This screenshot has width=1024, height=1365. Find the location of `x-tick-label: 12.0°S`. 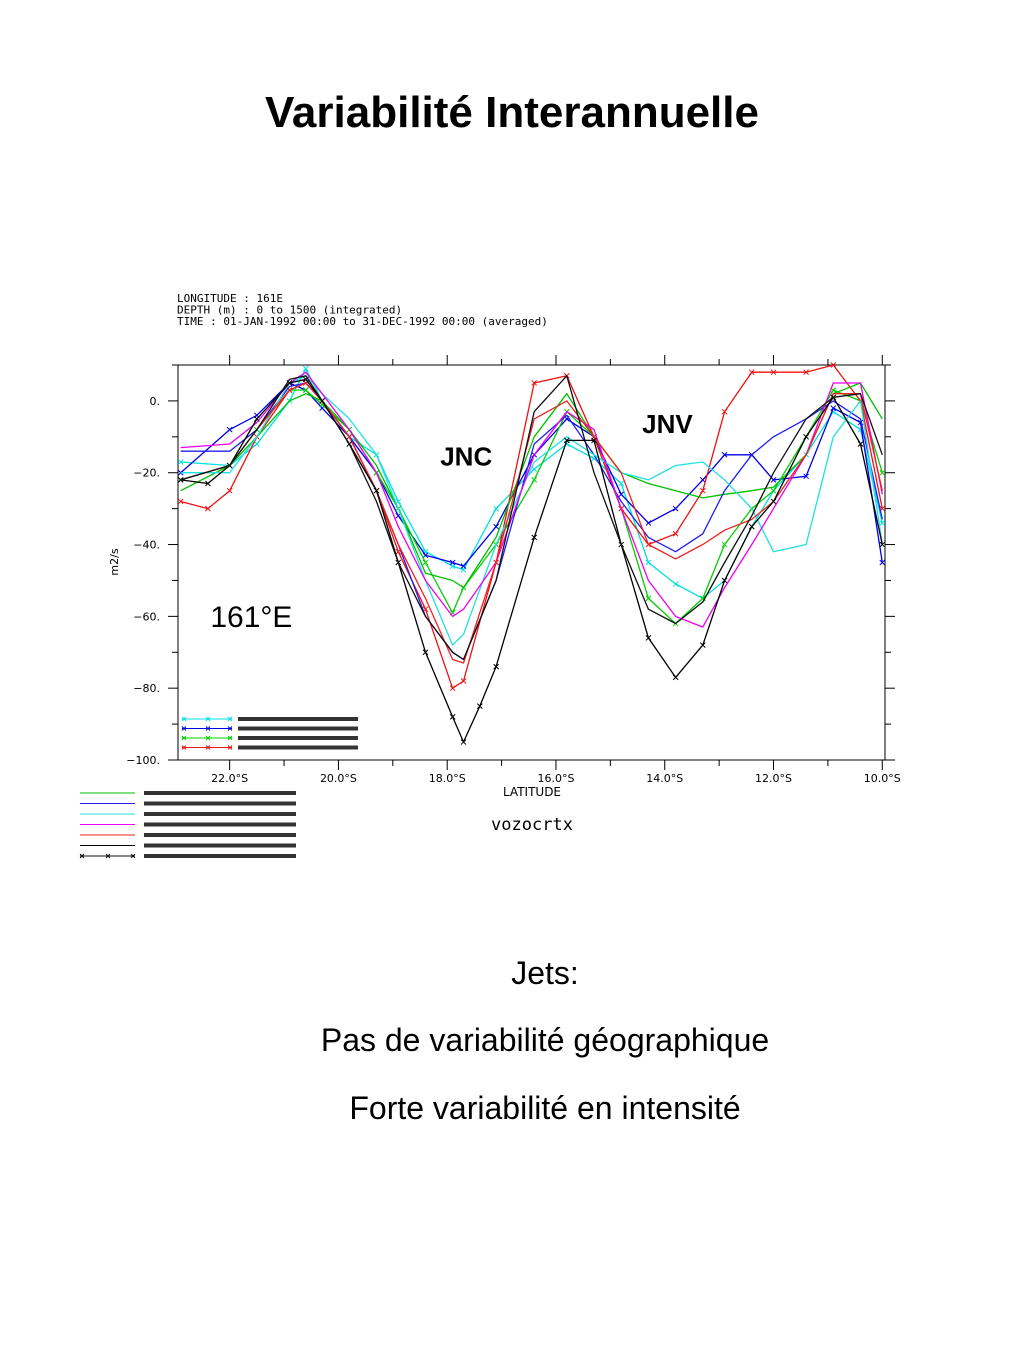

x-tick-label: 12.0°S is located at coordinates (773, 778).